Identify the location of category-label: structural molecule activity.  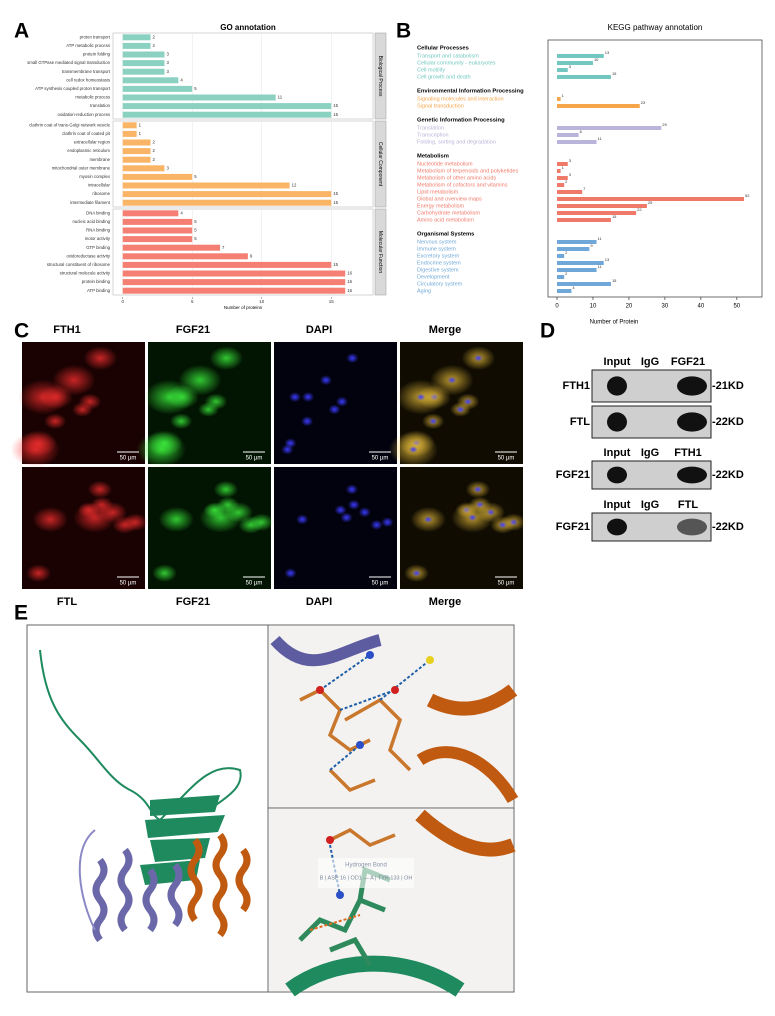
(85, 273).